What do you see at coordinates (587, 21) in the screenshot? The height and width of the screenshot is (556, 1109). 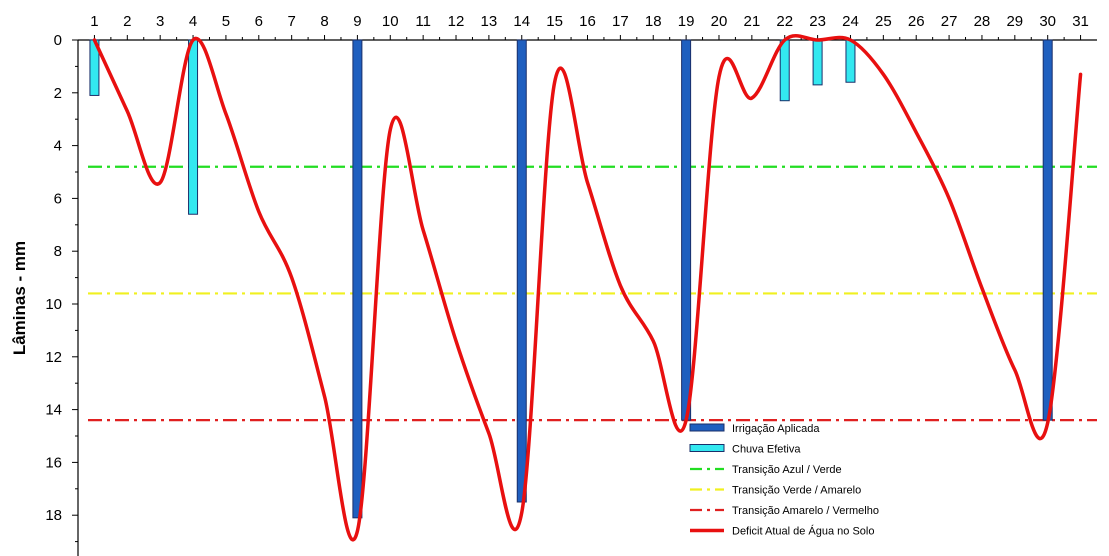 I see `x-tick-label: 16` at bounding box center [587, 21].